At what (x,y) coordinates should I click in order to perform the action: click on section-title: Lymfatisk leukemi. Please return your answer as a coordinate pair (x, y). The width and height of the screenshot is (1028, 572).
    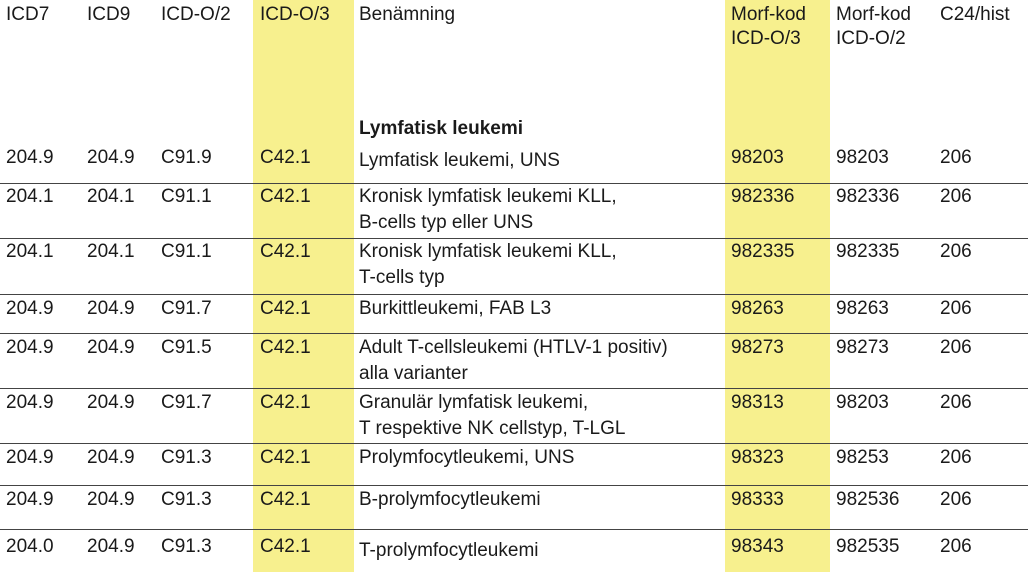
    Looking at the image, I should click on (441, 128).